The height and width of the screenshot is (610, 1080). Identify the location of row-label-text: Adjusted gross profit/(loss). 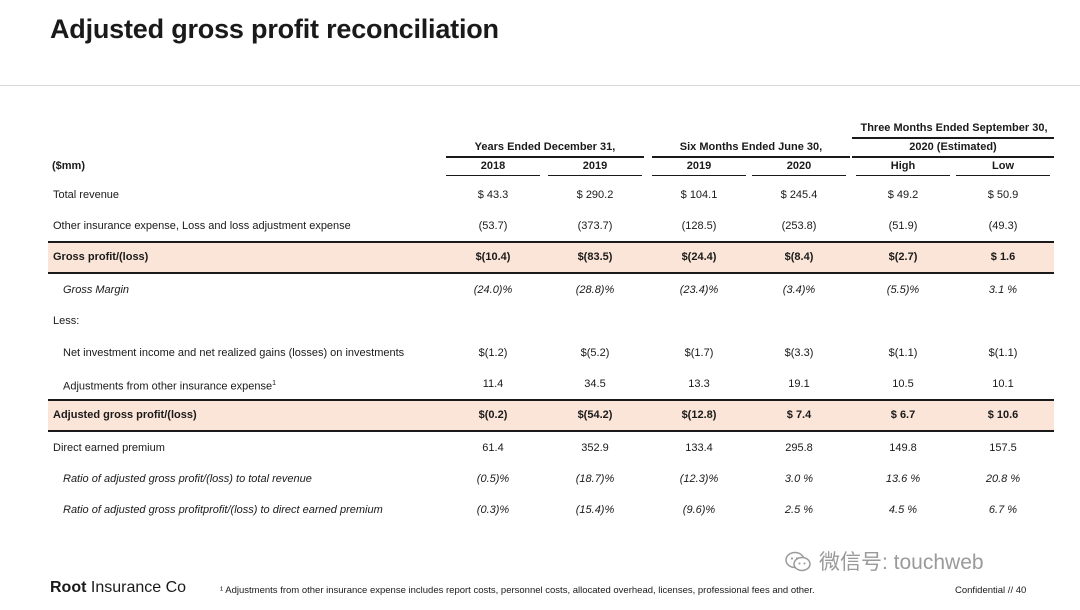
(125, 415).